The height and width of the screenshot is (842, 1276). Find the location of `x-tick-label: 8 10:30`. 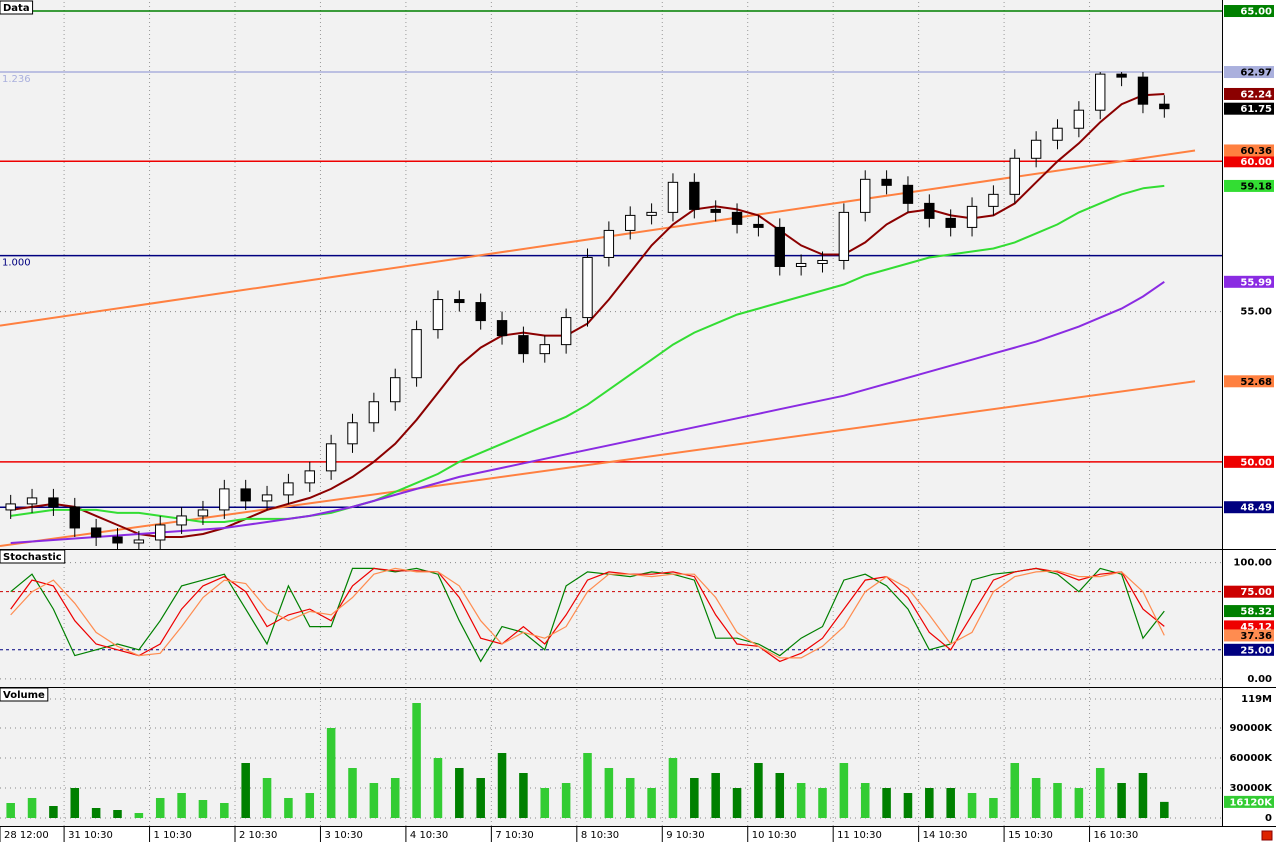

x-tick-label: 8 10:30 is located at coordinates (600, 835).